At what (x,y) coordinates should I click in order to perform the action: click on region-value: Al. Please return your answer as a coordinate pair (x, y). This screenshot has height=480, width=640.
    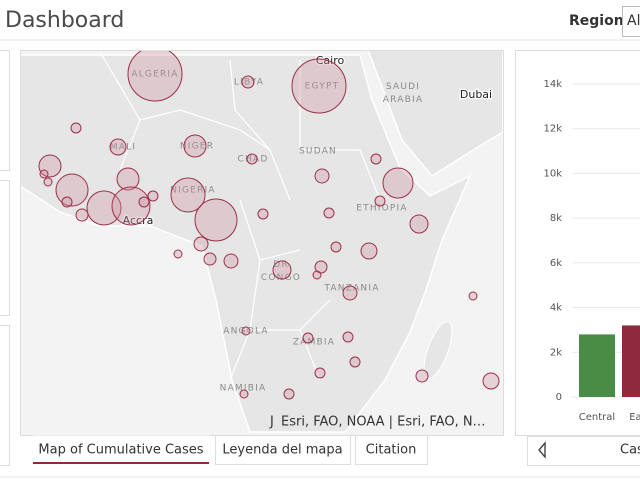
    Looking at the image, I should click on (633, 21).